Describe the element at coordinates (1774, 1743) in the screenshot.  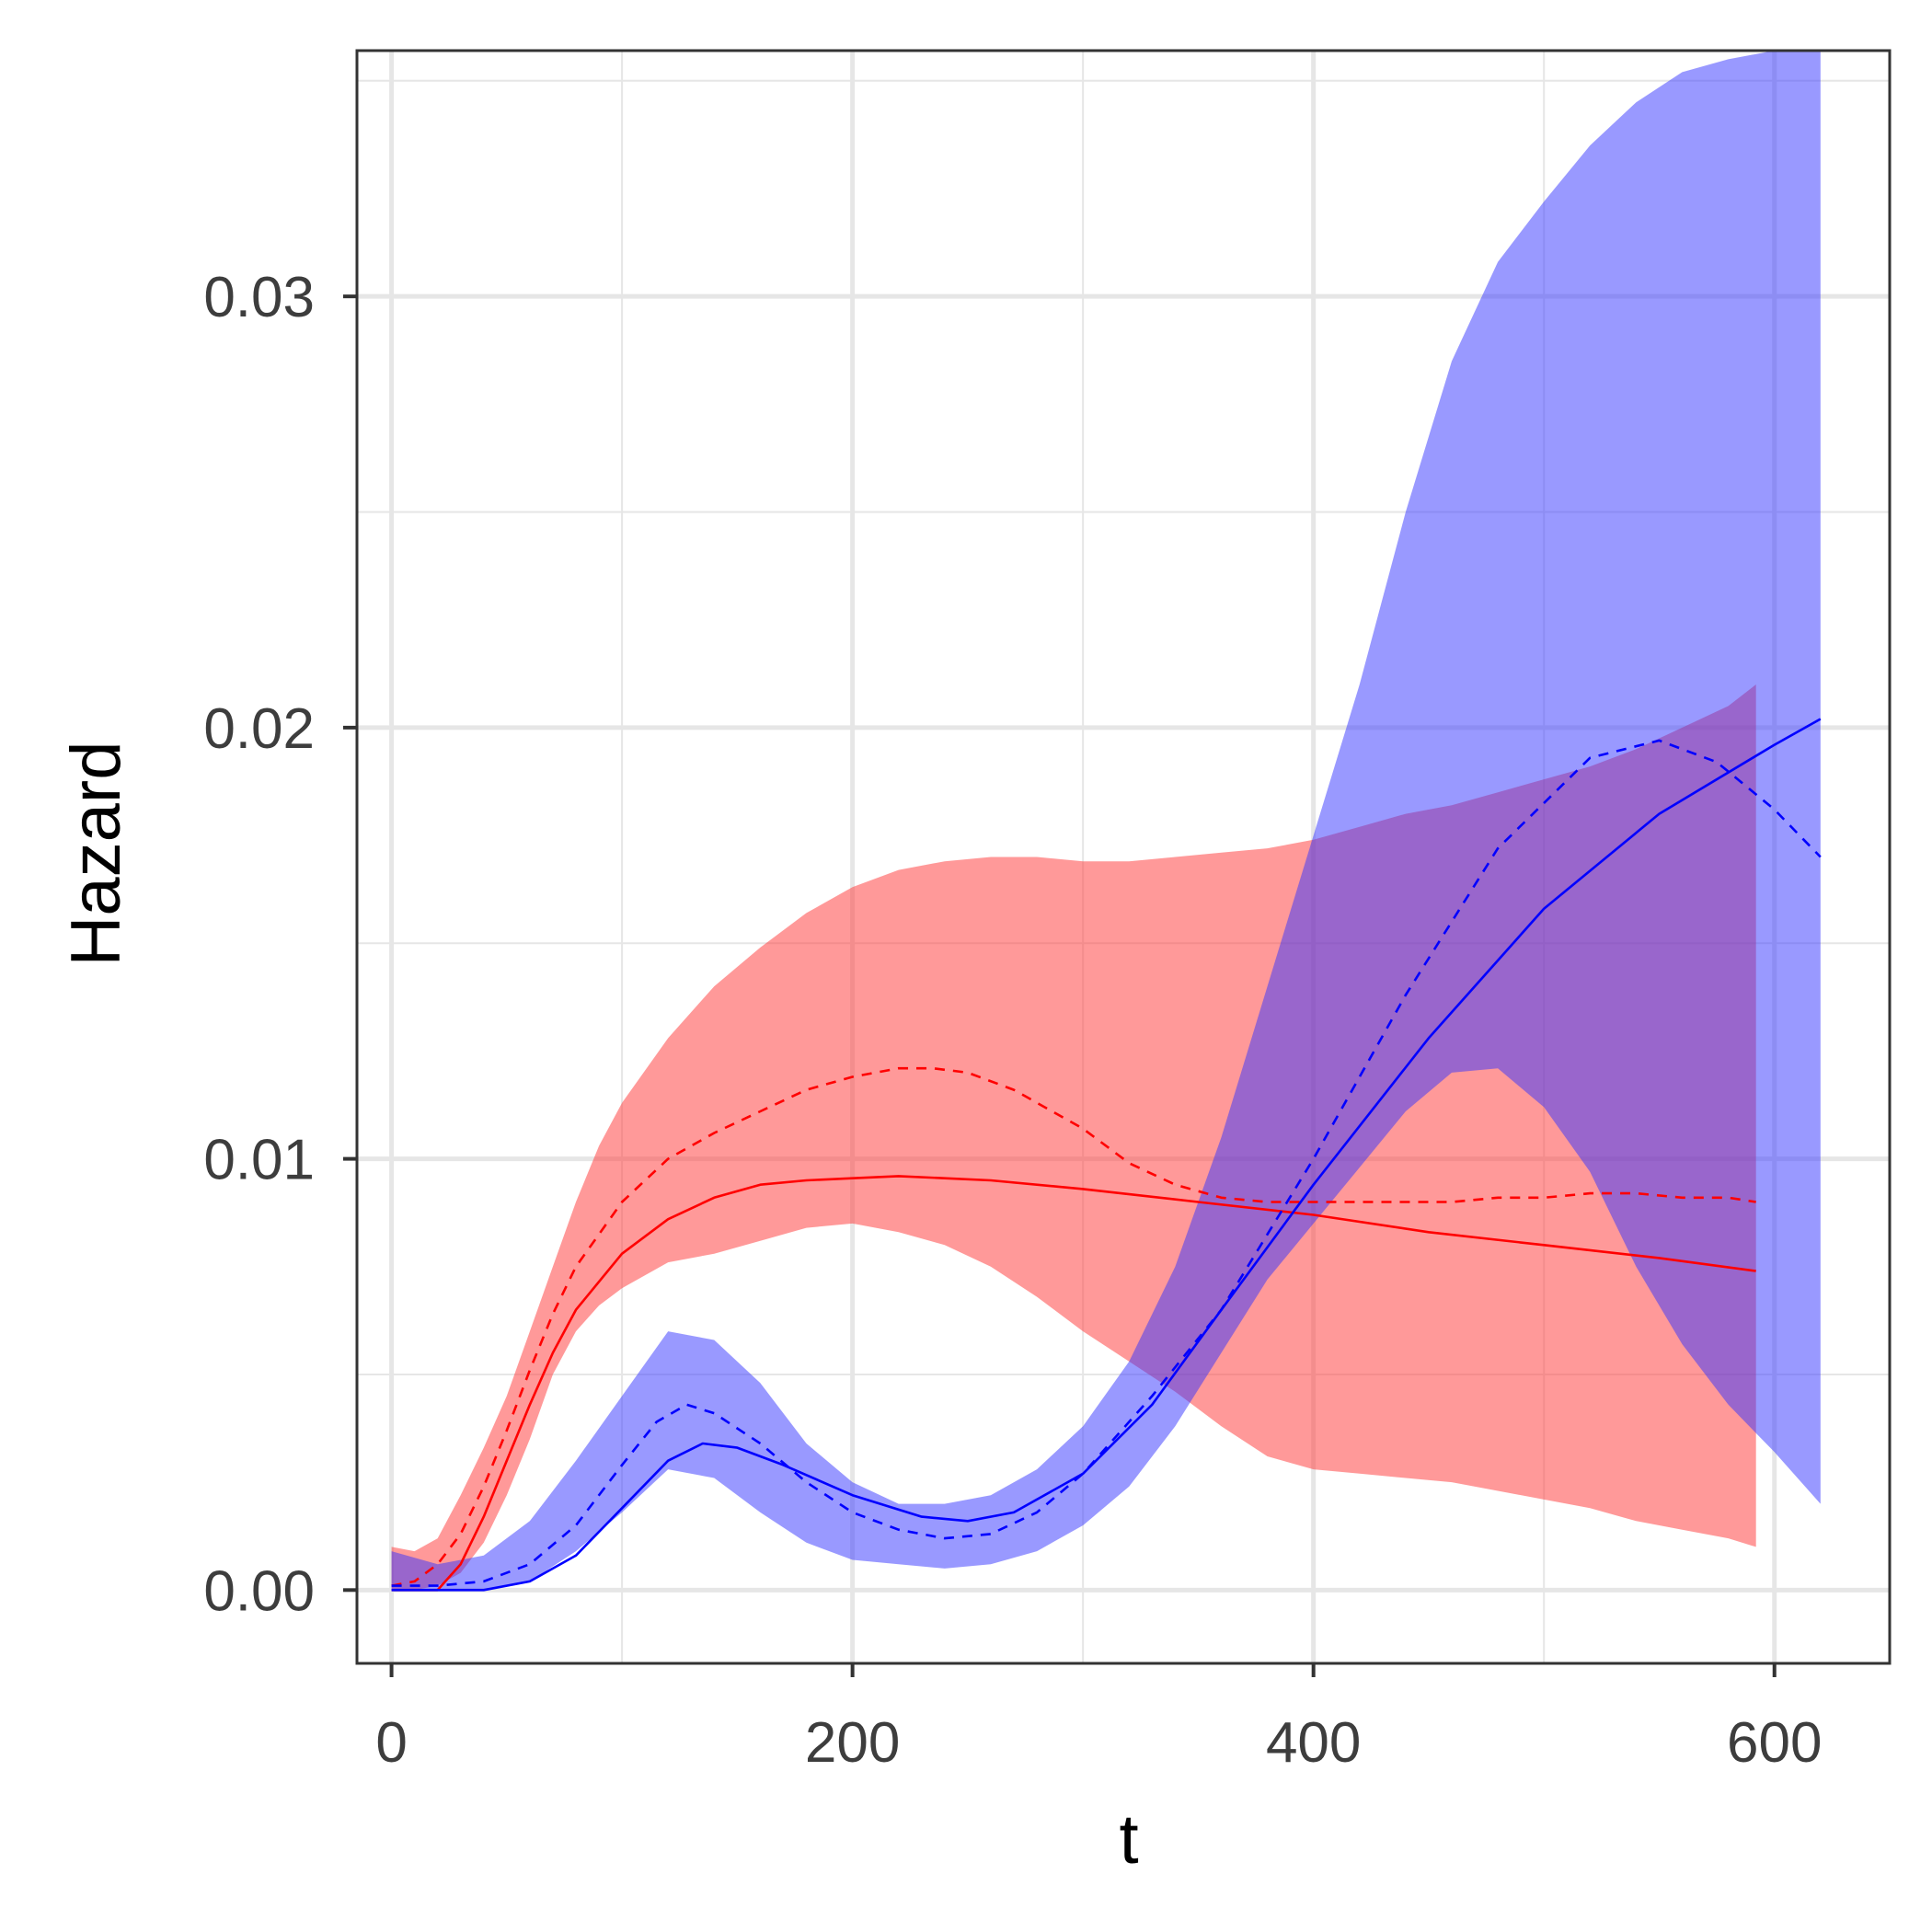
I see `x-tick-label: 600` at that location.